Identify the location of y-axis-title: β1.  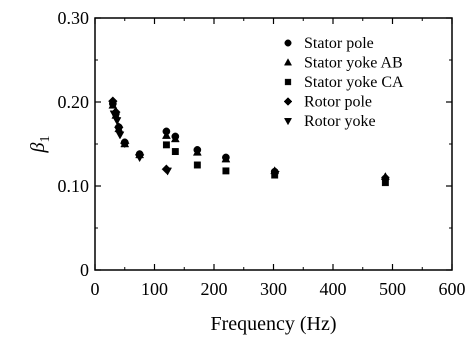
(40, 145).